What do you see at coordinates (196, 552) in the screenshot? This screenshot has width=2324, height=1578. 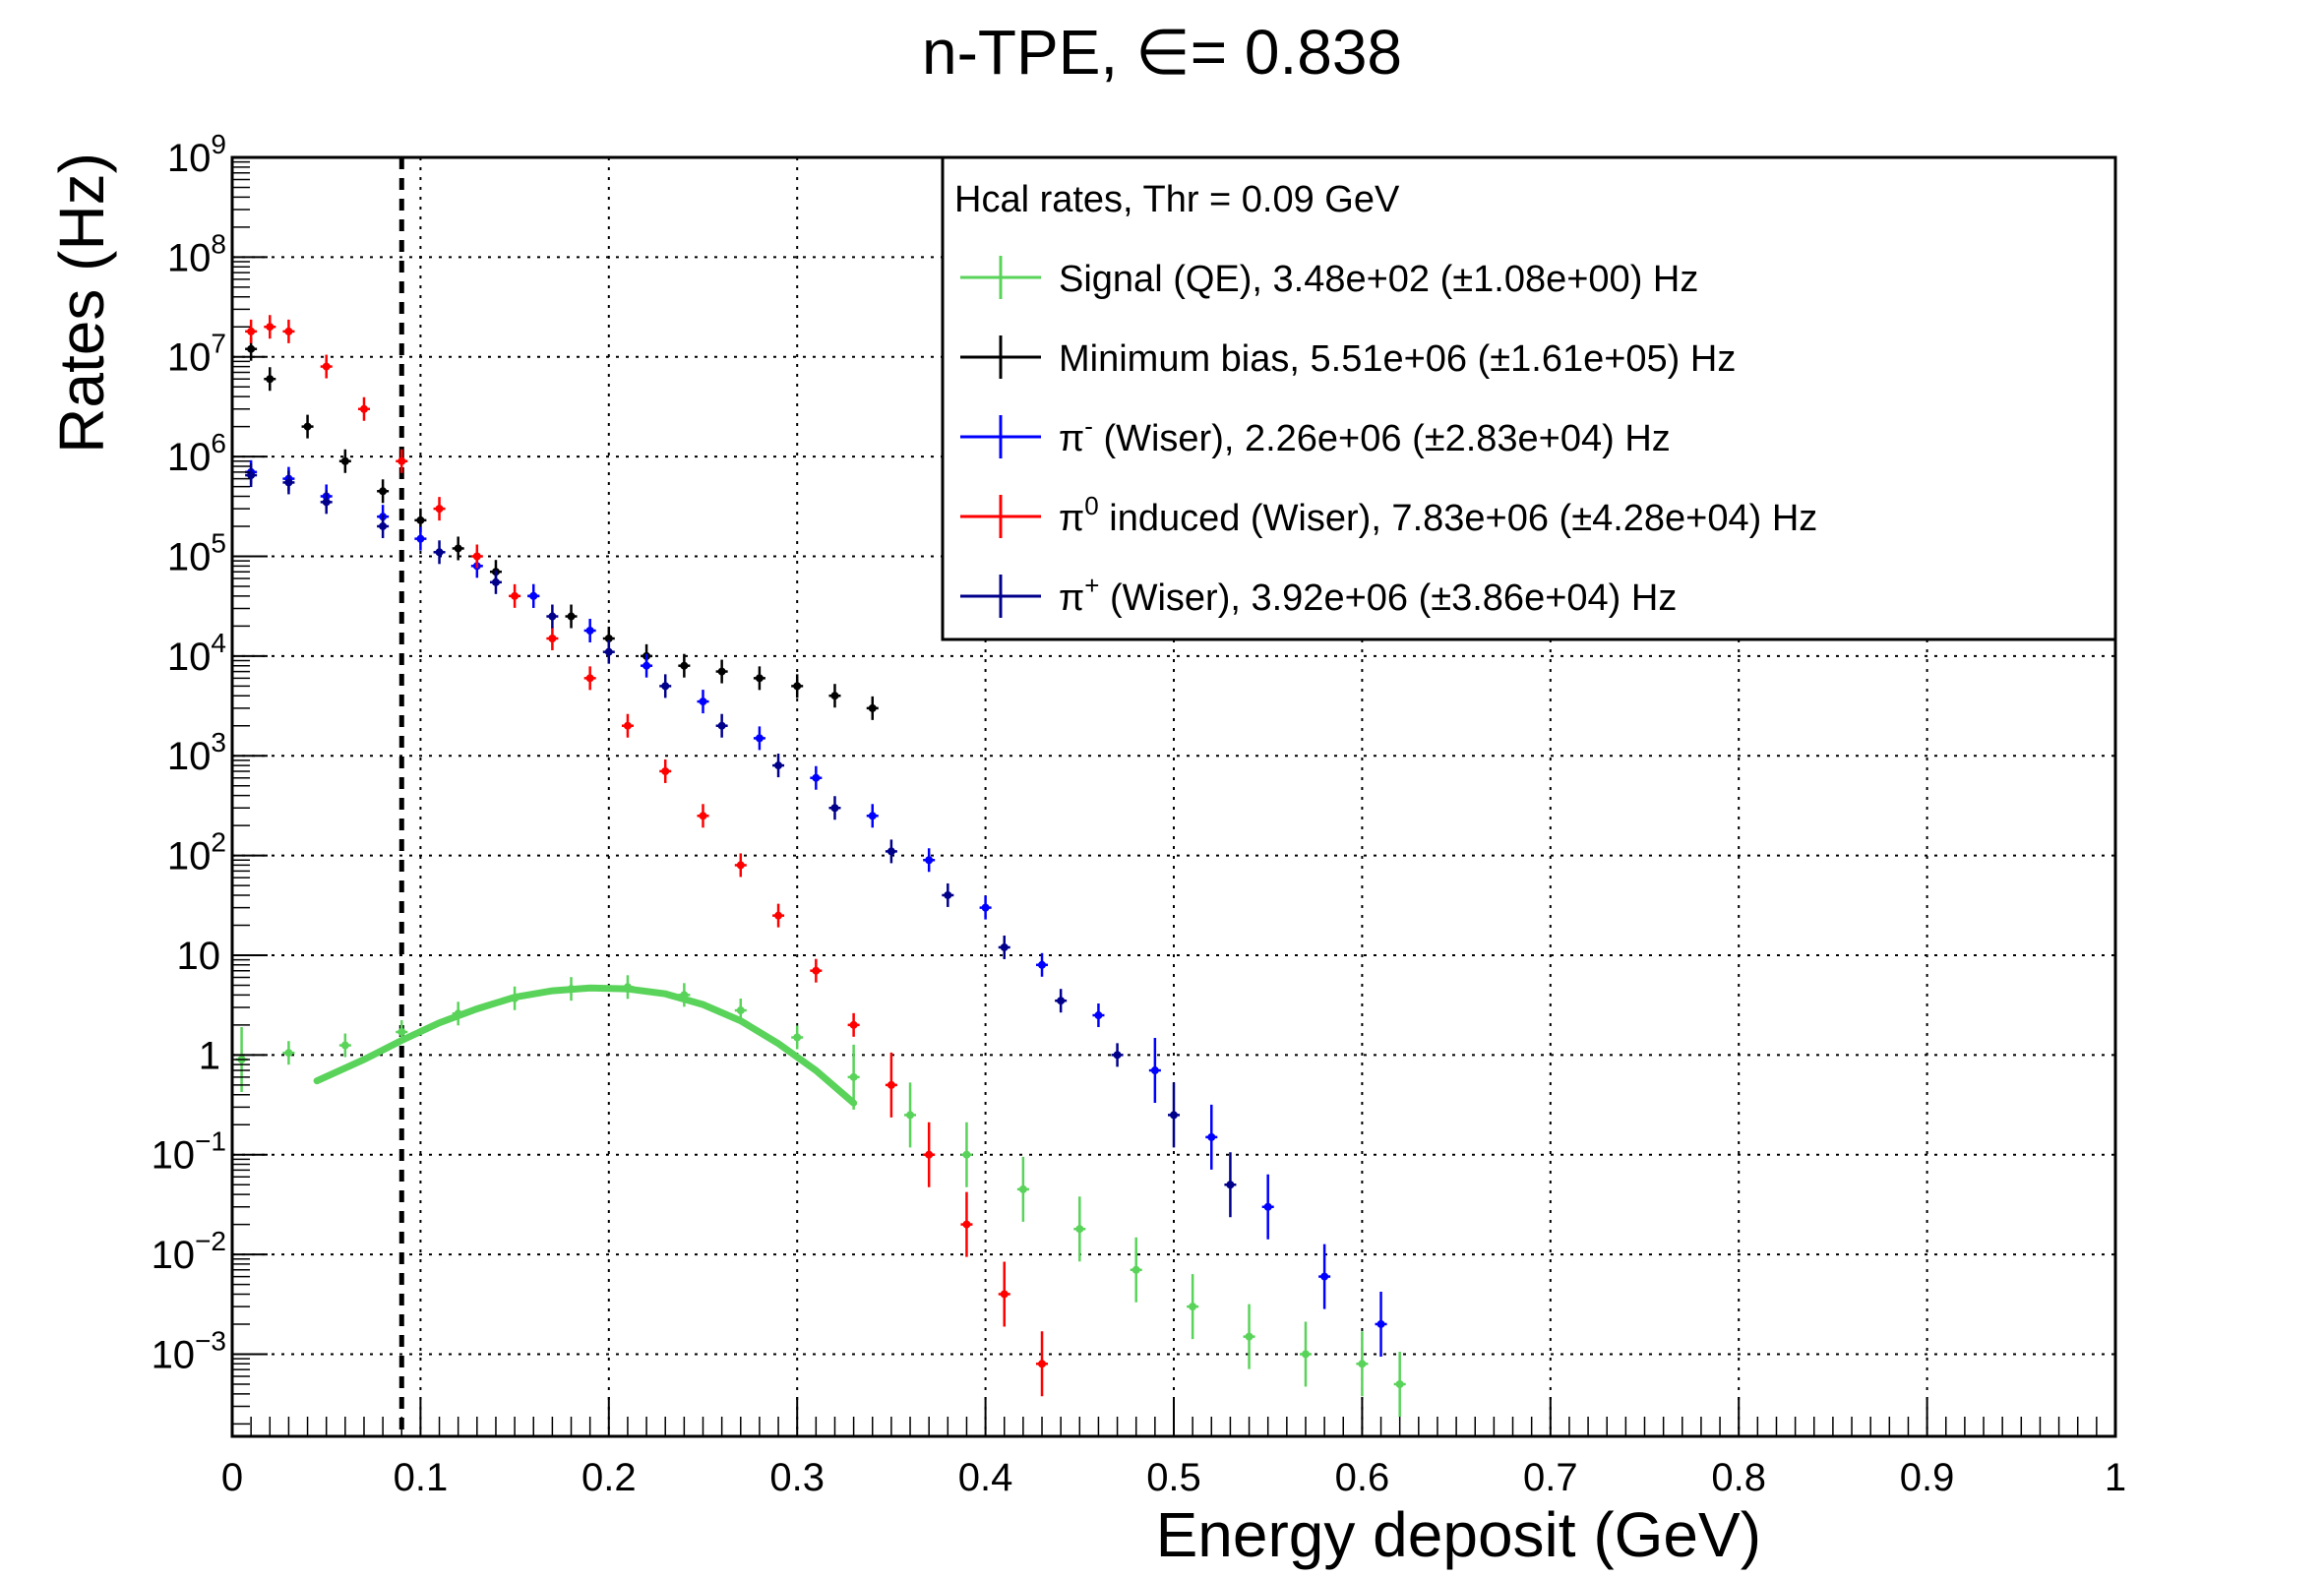 I see `y-tick-label: 10⁵` at bounding box center [196, 552].